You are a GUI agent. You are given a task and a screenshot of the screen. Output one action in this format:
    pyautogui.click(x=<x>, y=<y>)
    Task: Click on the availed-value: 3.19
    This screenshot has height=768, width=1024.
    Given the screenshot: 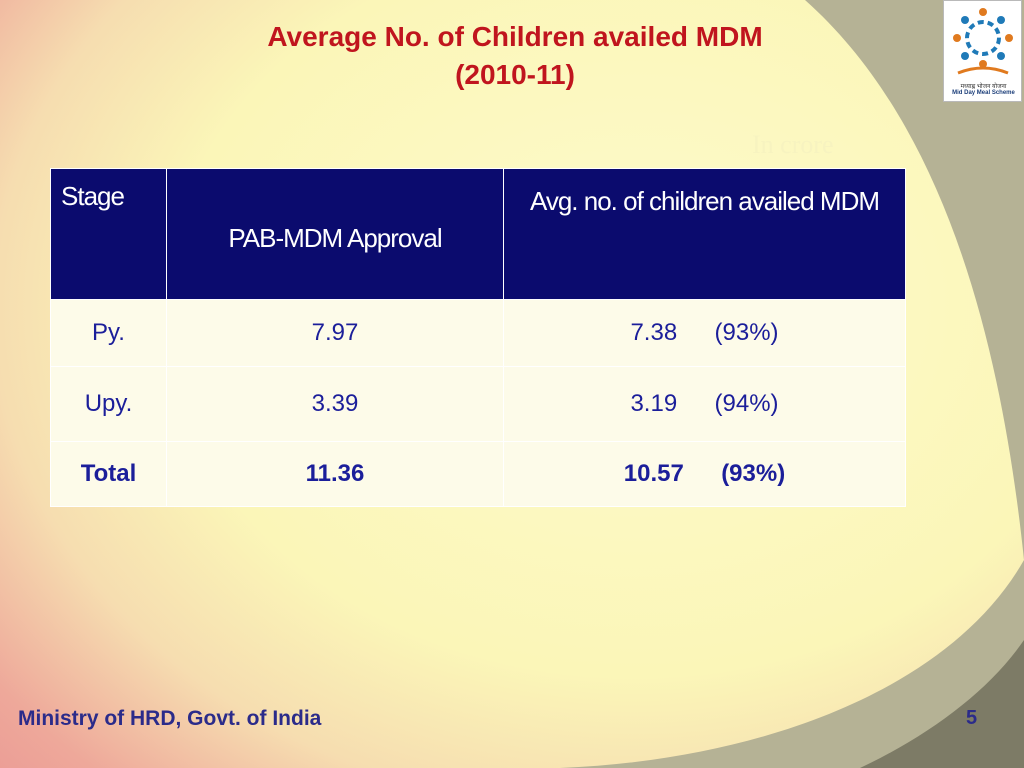 What is the action you would take?
    pyautogui.click(x=654, y=403)
    